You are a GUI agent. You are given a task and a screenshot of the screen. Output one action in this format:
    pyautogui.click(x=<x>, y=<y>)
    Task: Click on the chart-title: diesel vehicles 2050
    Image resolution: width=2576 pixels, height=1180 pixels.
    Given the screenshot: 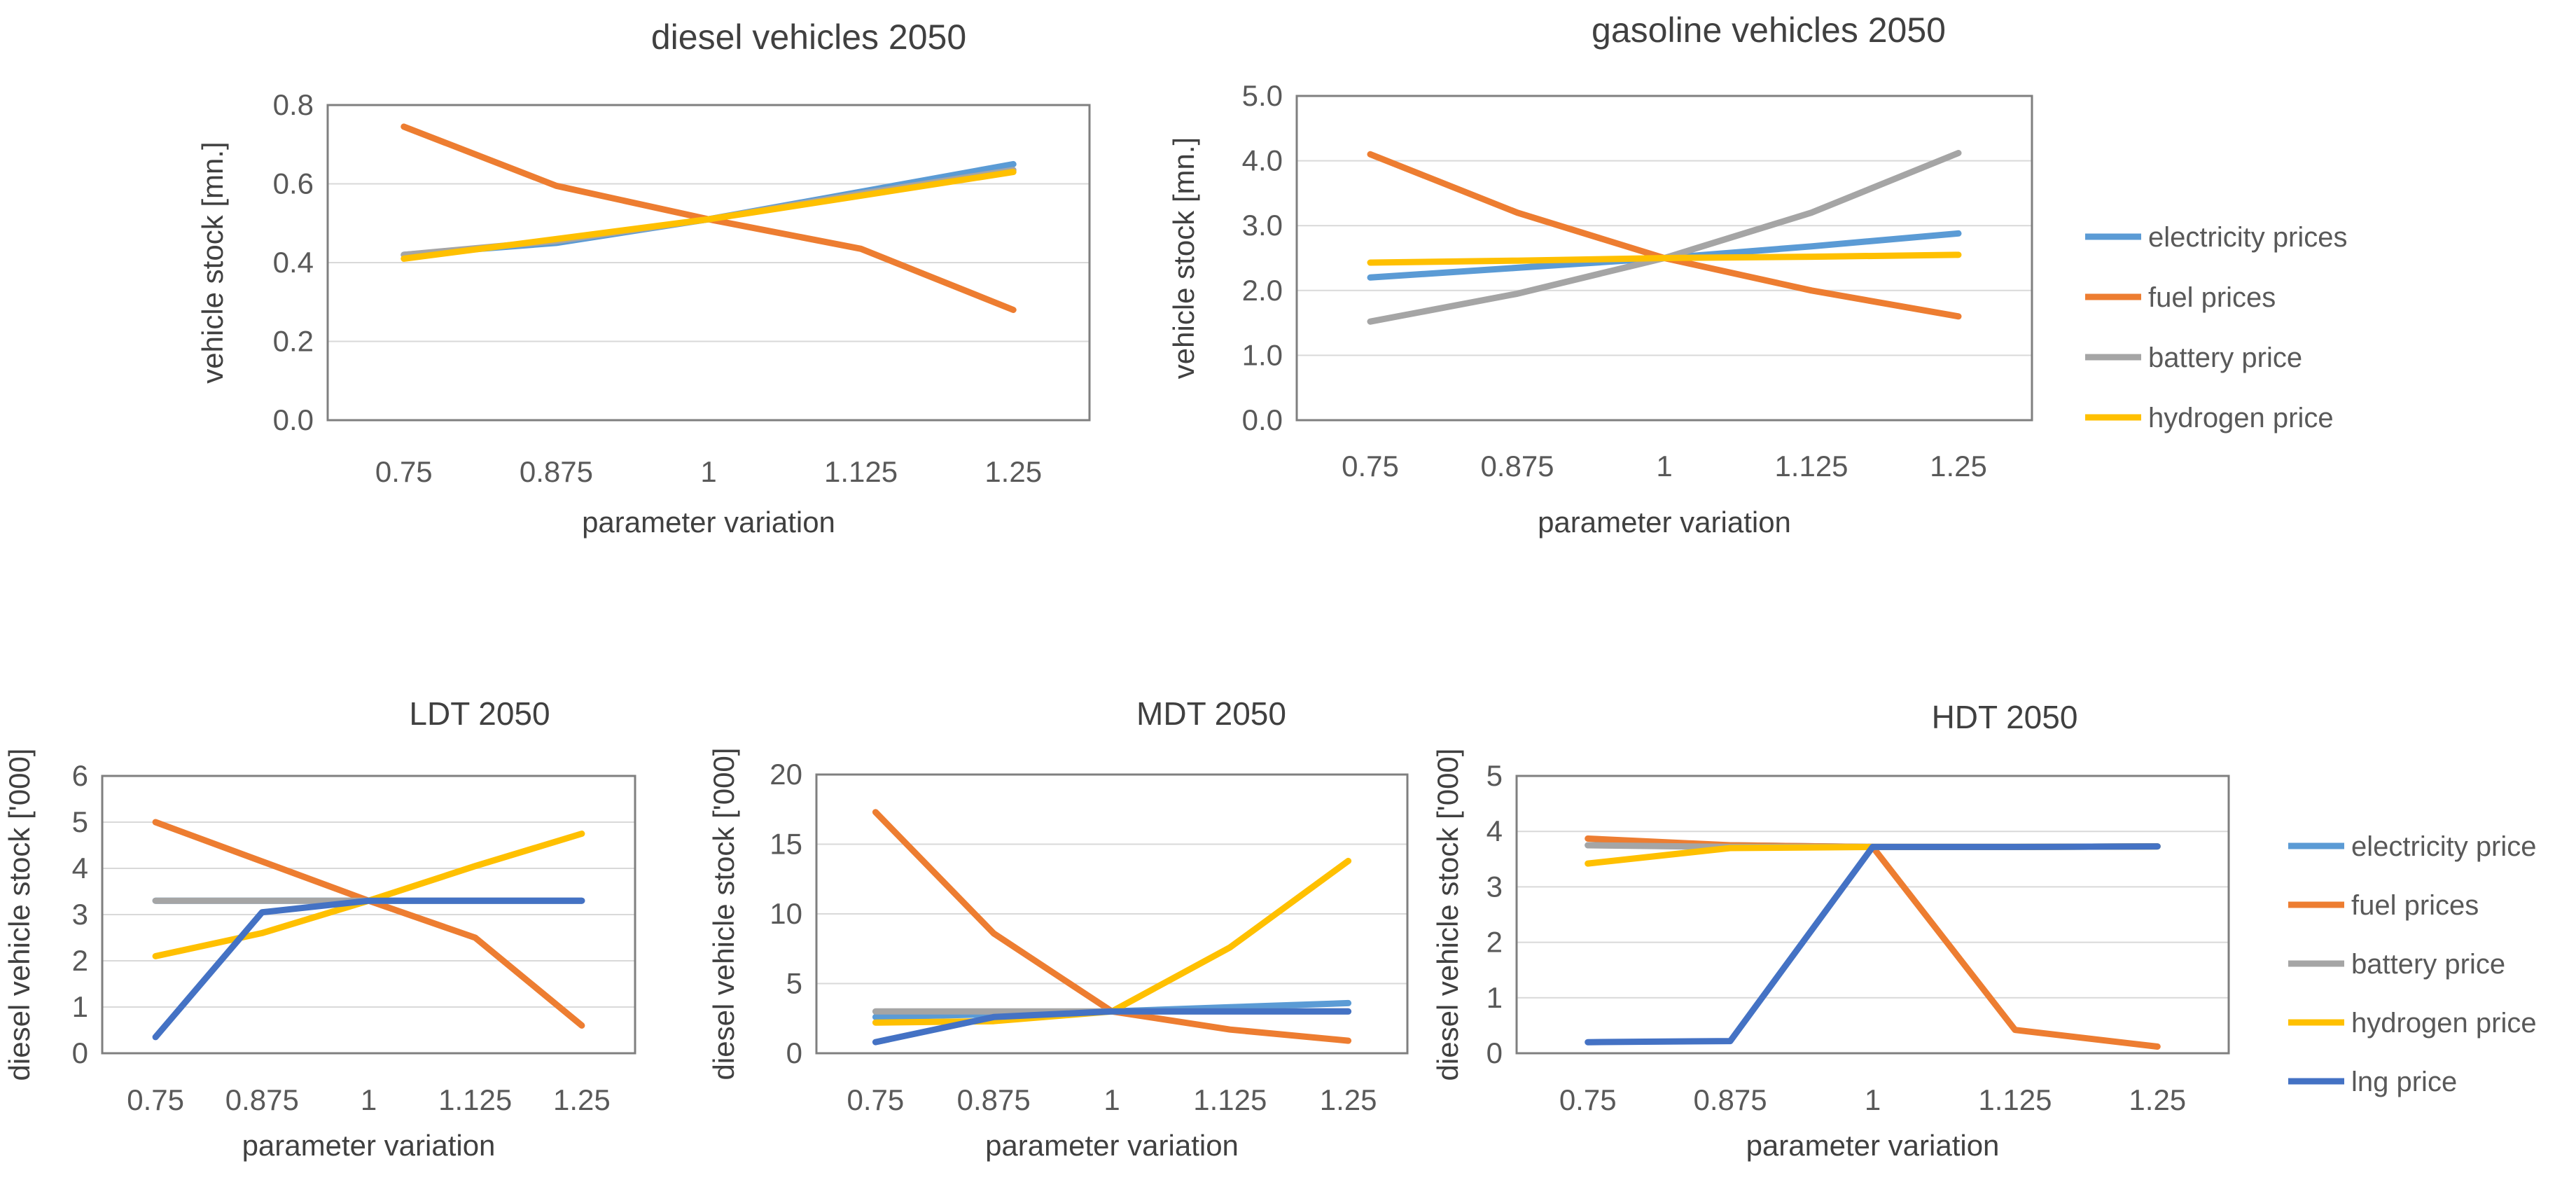 What is the action you would take?
    pyautogui.click(x=808, y=37)
    